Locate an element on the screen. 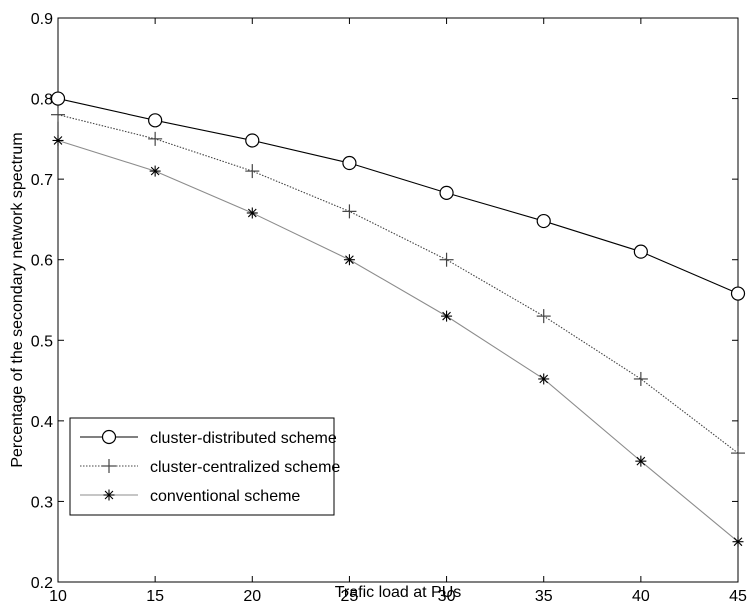 The height and width of the screenshot is (601, 755). y-tick-label-4: 0.6 is located at coordinates (42, 261).